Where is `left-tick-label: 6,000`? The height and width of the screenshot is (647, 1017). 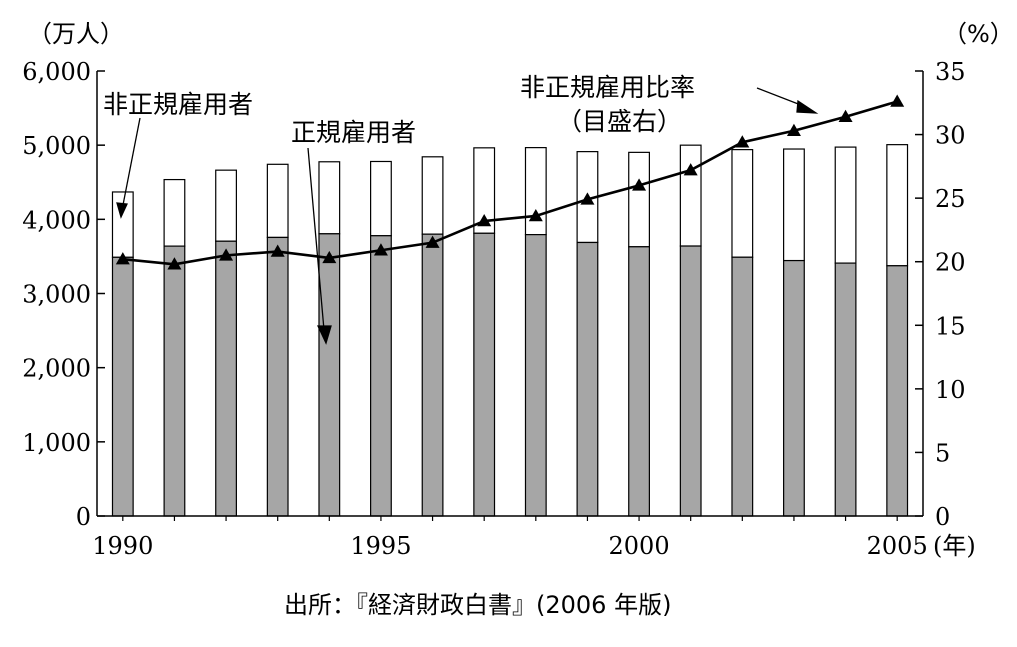 left-tick-label: 6,000 is located at coordinates (56, 72).